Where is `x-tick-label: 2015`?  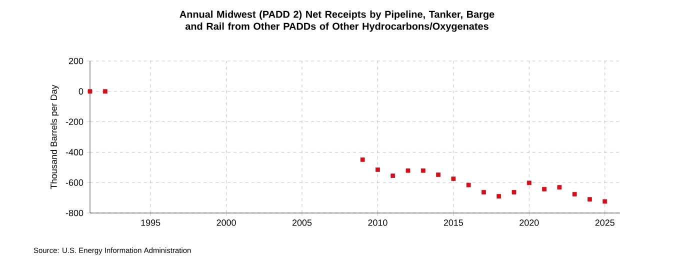
x-tick-label: 2015 is located at coordinates (454, 223).